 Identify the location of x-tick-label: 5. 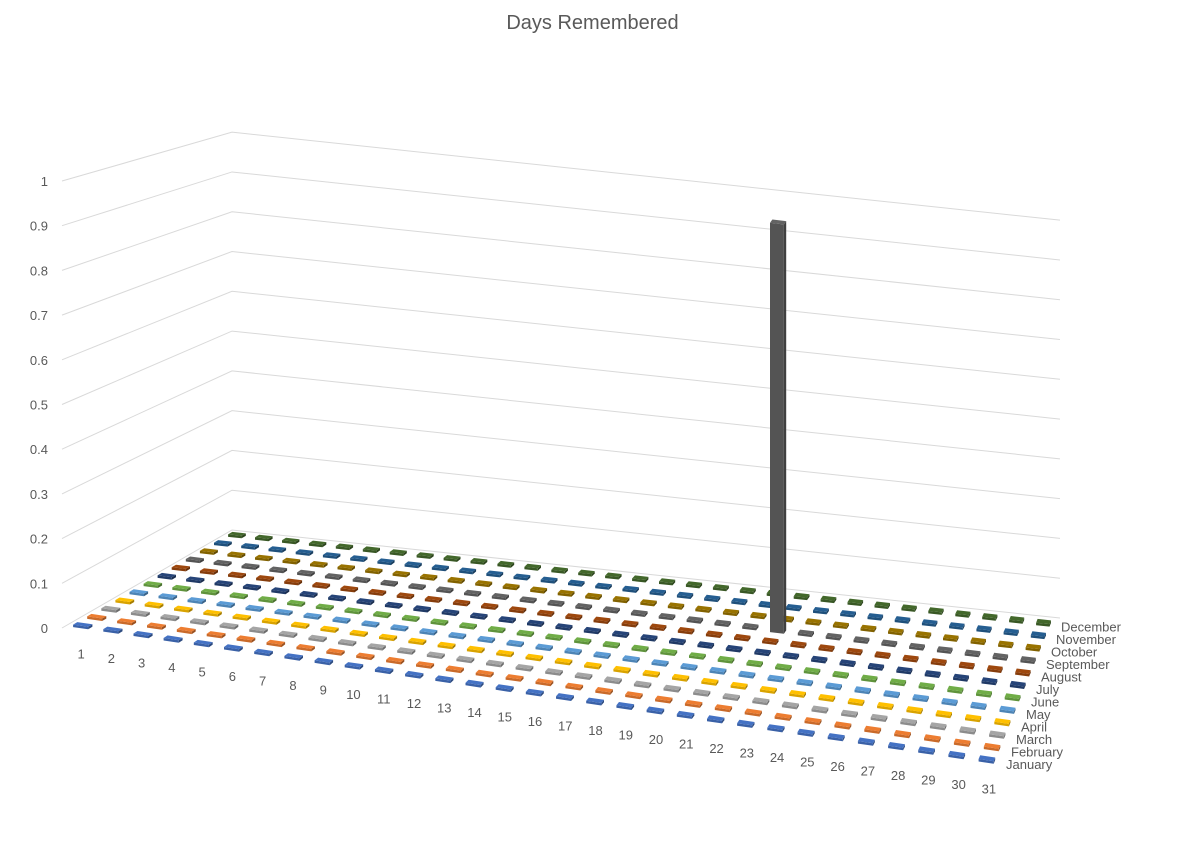
(202, 671).